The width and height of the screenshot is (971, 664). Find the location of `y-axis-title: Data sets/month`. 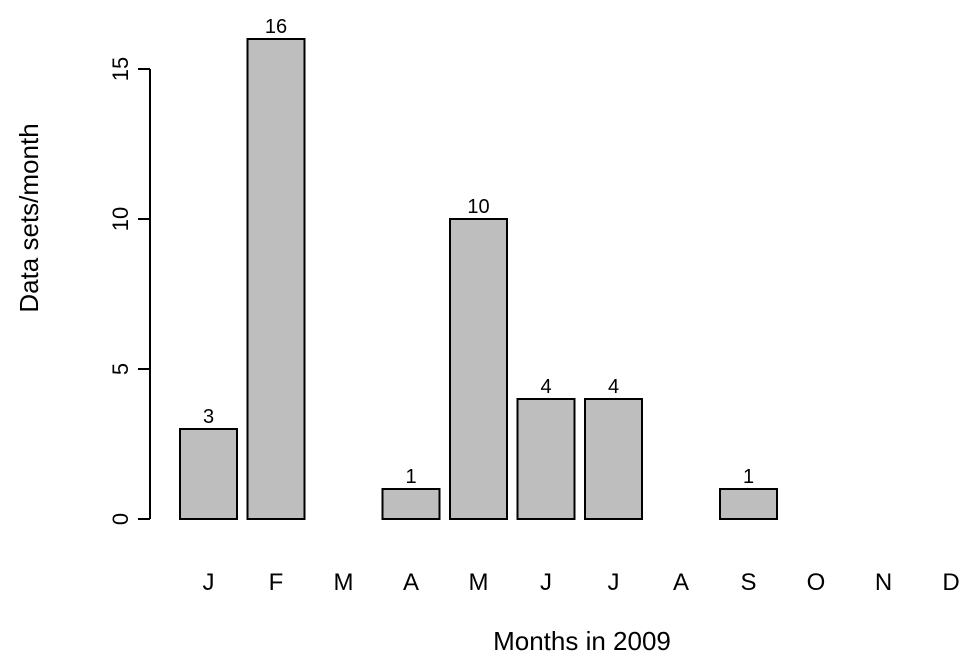

y-axis-title: Data sets/month is located at coordinates (29, 217).